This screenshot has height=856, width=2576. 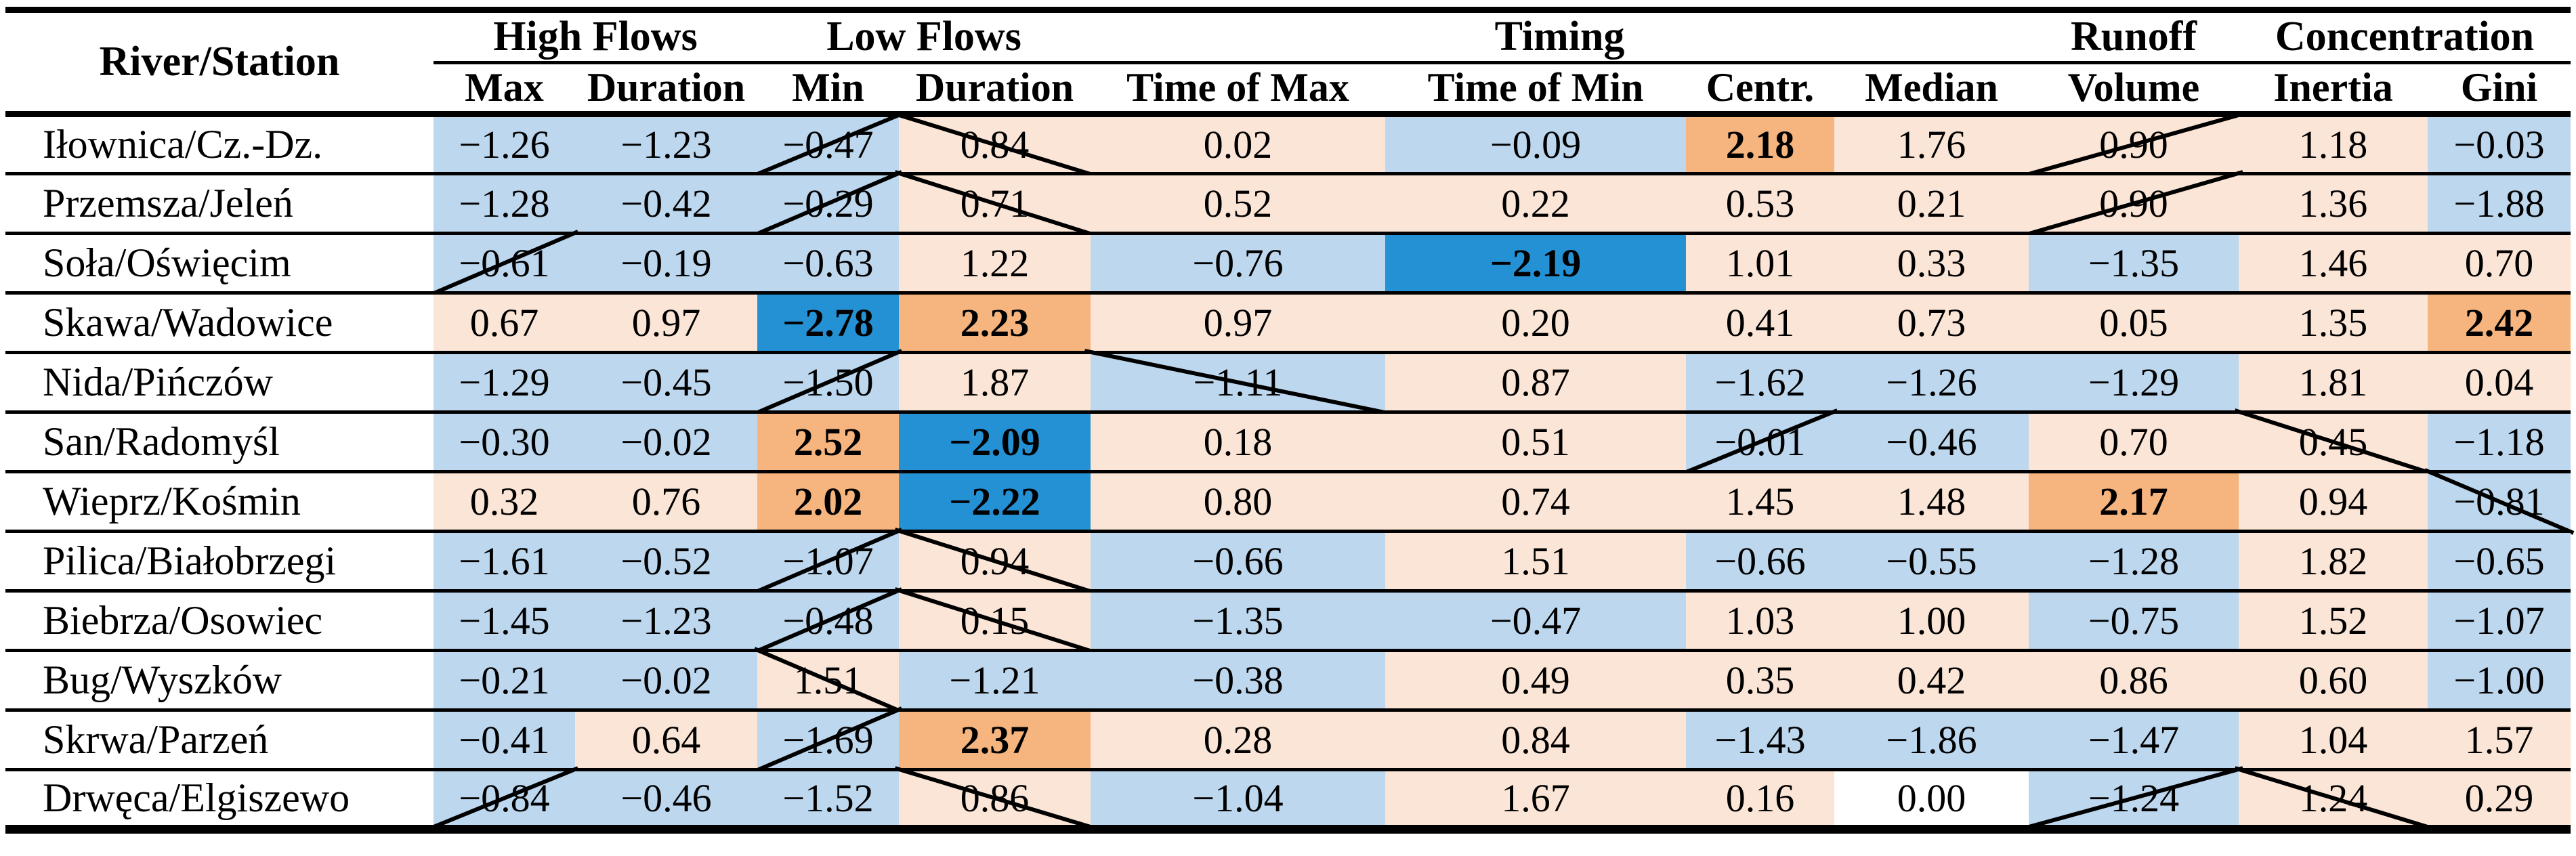 I want to click on cell-value: 1.57, so click(x=2499, y=740).